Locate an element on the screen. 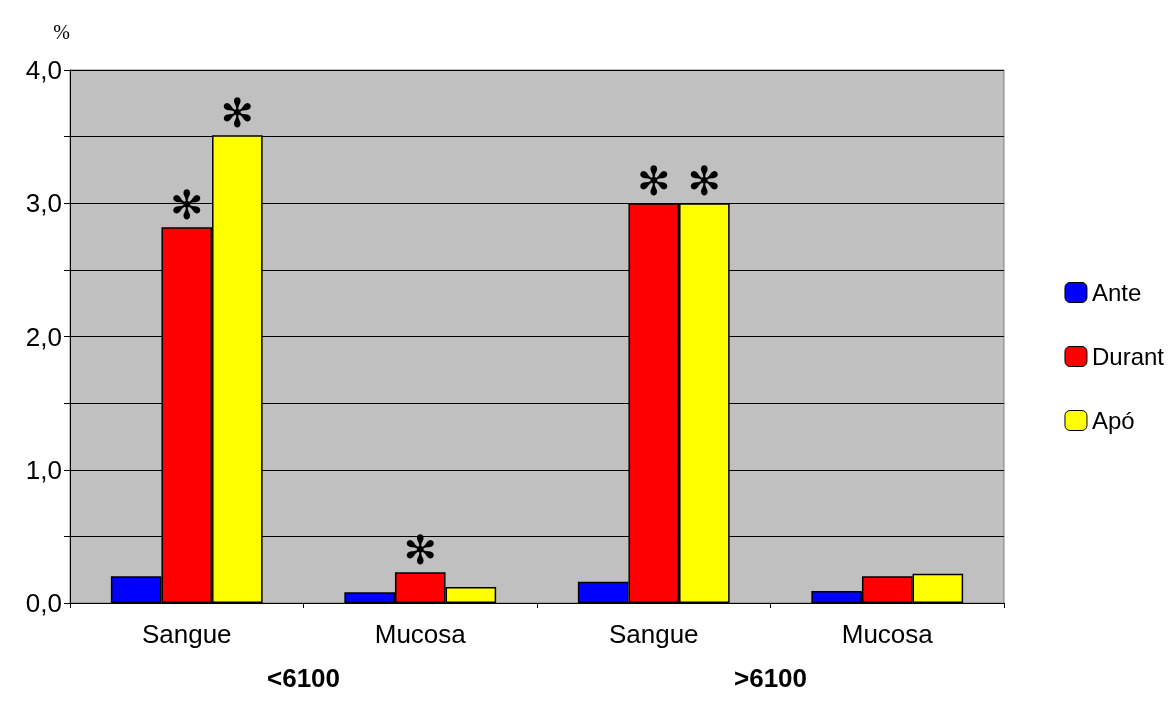 The height and width of the screenshot is (713, 1174). y-tick-label: 1,0 is located at coordinates (43, 469).